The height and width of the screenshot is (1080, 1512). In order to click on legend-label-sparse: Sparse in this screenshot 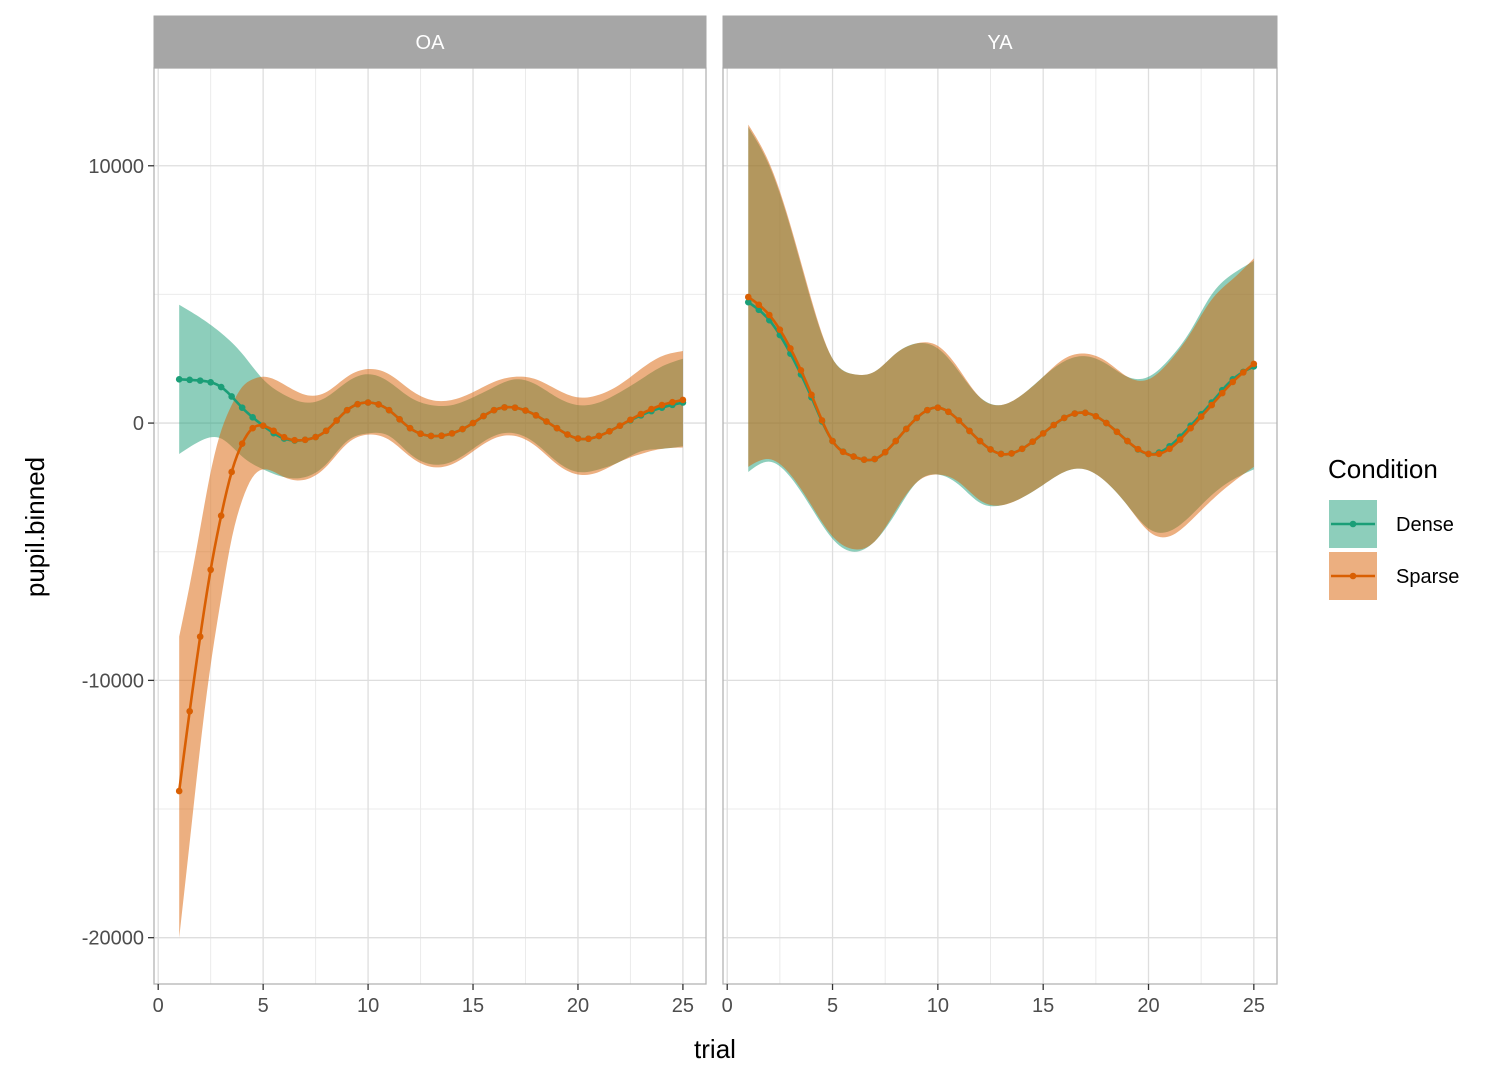, I will do `click(1427, 577)`.